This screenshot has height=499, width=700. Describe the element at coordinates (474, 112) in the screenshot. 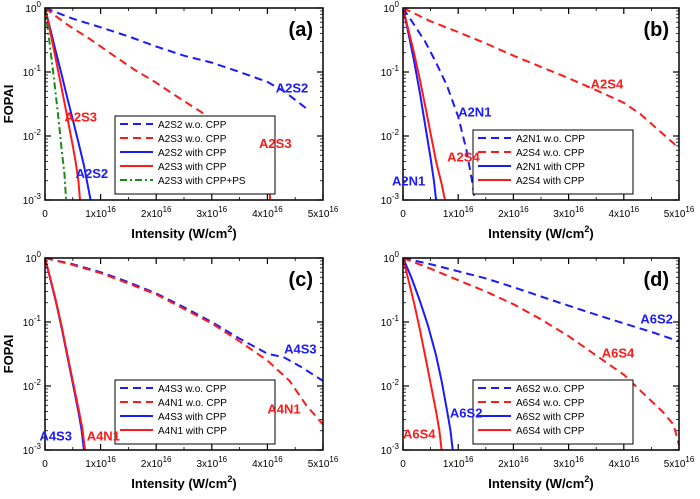

I see `annotation-label: A2N1` at that location.